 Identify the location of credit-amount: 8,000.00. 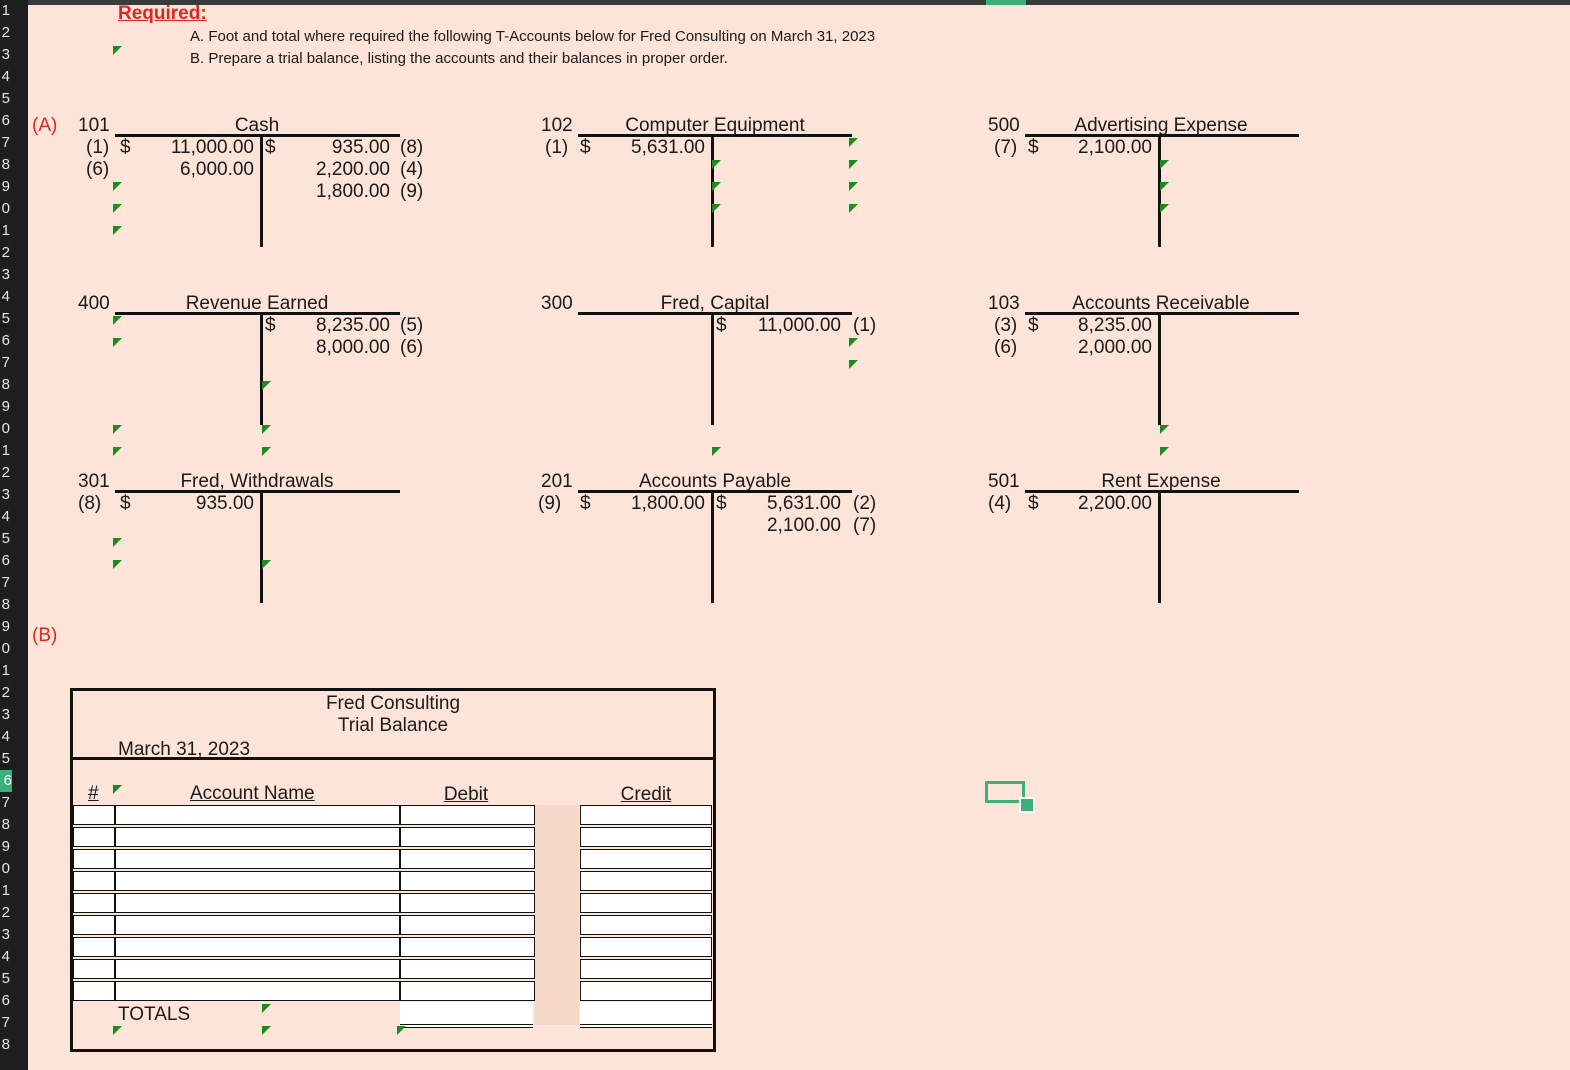
(353, 347).